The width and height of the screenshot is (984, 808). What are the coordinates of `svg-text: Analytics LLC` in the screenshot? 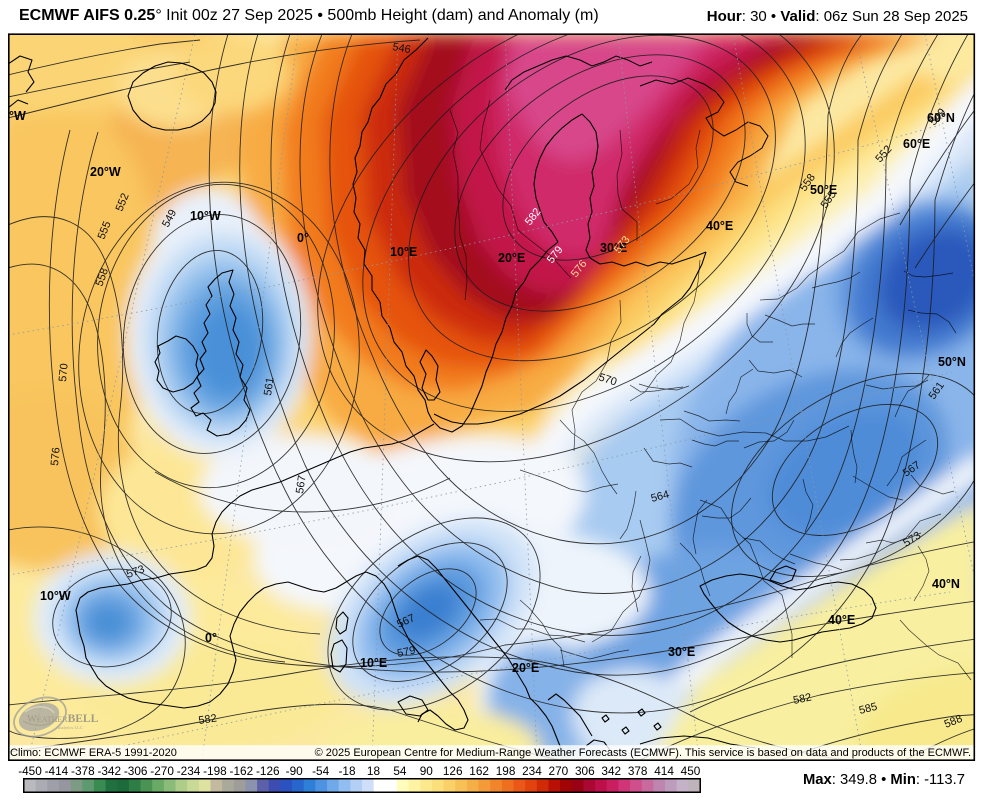 It's located at (69, 727).